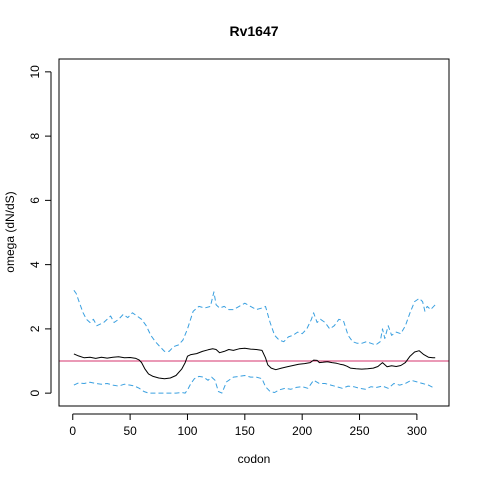 The height and width of the screenshot is (480, 480). Describe the element at coordinates (245, 431) in the screenshot. I see `x-tick-label: 150` at that location.